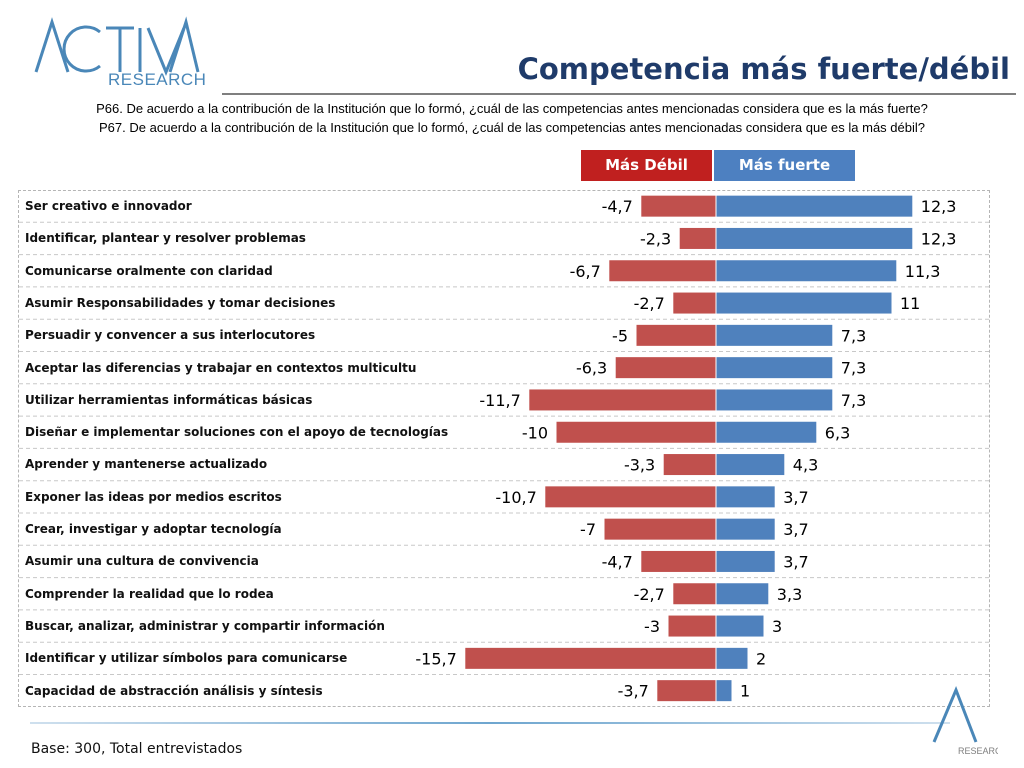 This screenshot has width=1024, height=768. I want to click on value-label-mas-debil: -7, so click(588, 529).